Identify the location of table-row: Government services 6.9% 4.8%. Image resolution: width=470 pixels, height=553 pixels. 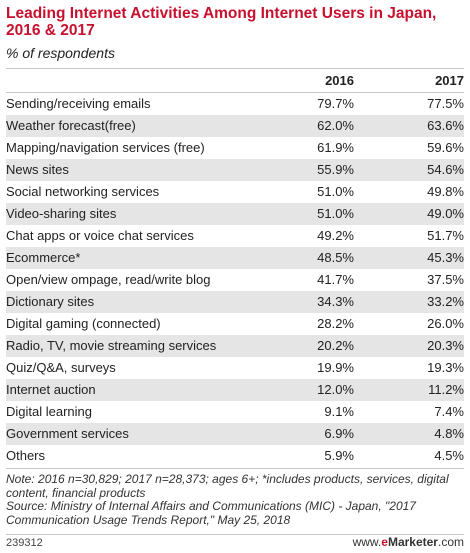
(235, 434).